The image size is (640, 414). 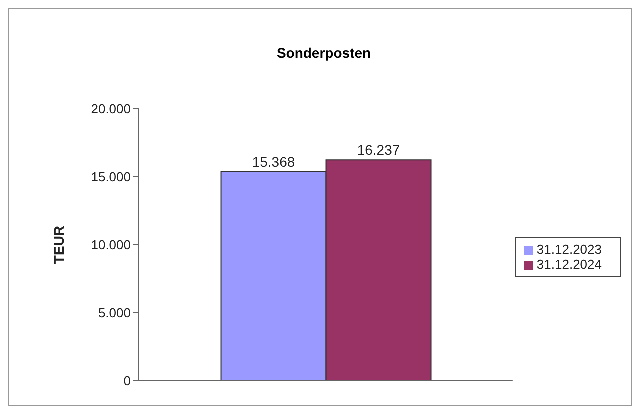 What do you see at coordinates (114, 313) in the screenshot?
I see `y-tick-label: 5.000` at bounding box center [114, 313].